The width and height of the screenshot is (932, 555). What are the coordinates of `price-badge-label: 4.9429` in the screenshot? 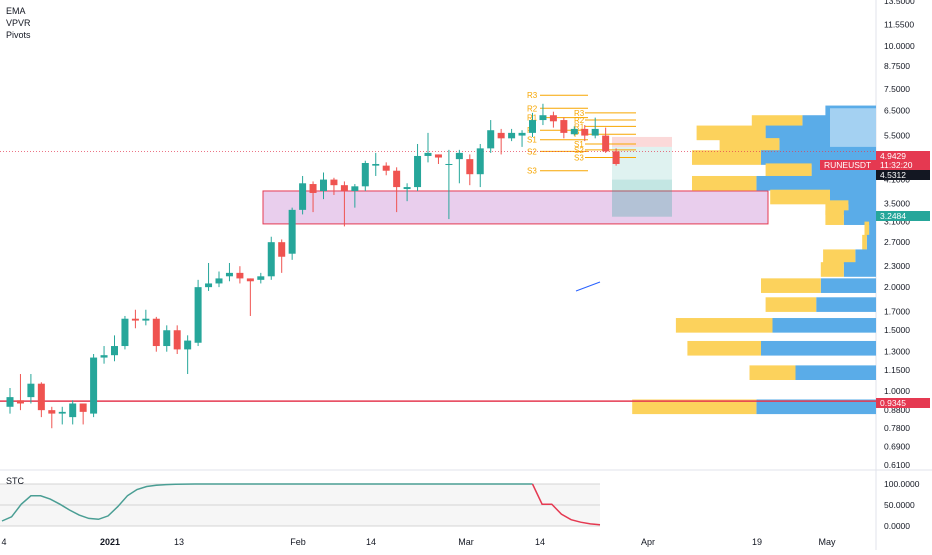 It's located at (893, 156).